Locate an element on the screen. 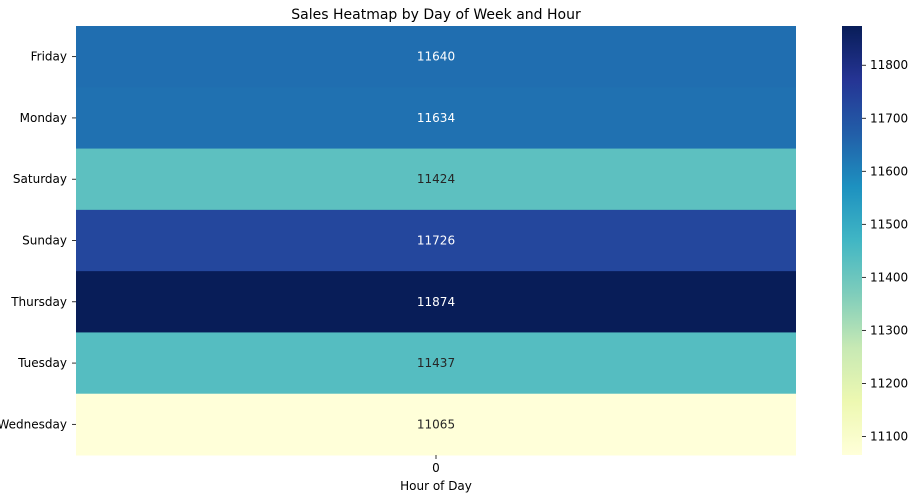 This screenshot has width=911, height=501. y-tick-label: Saturday is located at coordinates (40, 179).